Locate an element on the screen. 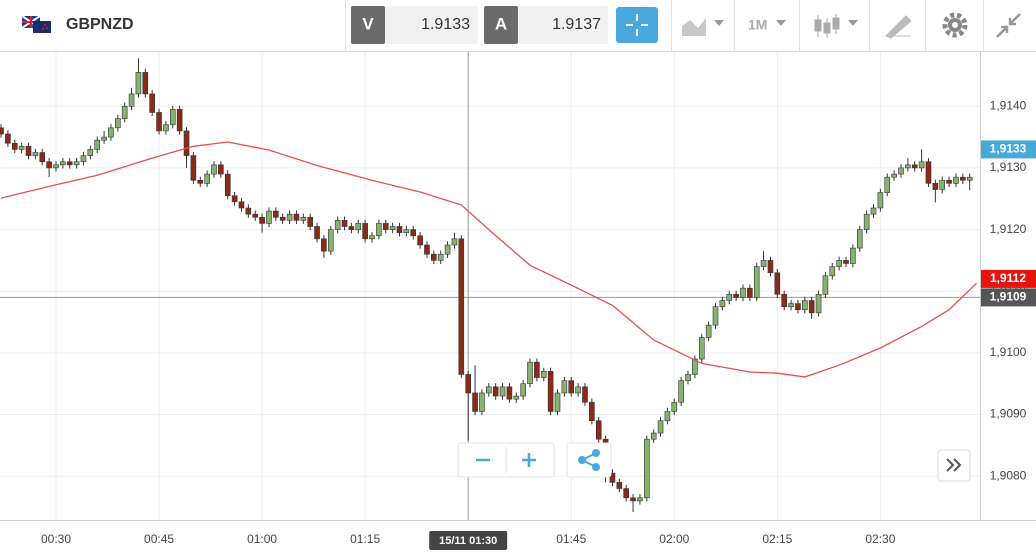 The image size is (1036, 552). zoom-in-button is located at coordinates (529, 460).